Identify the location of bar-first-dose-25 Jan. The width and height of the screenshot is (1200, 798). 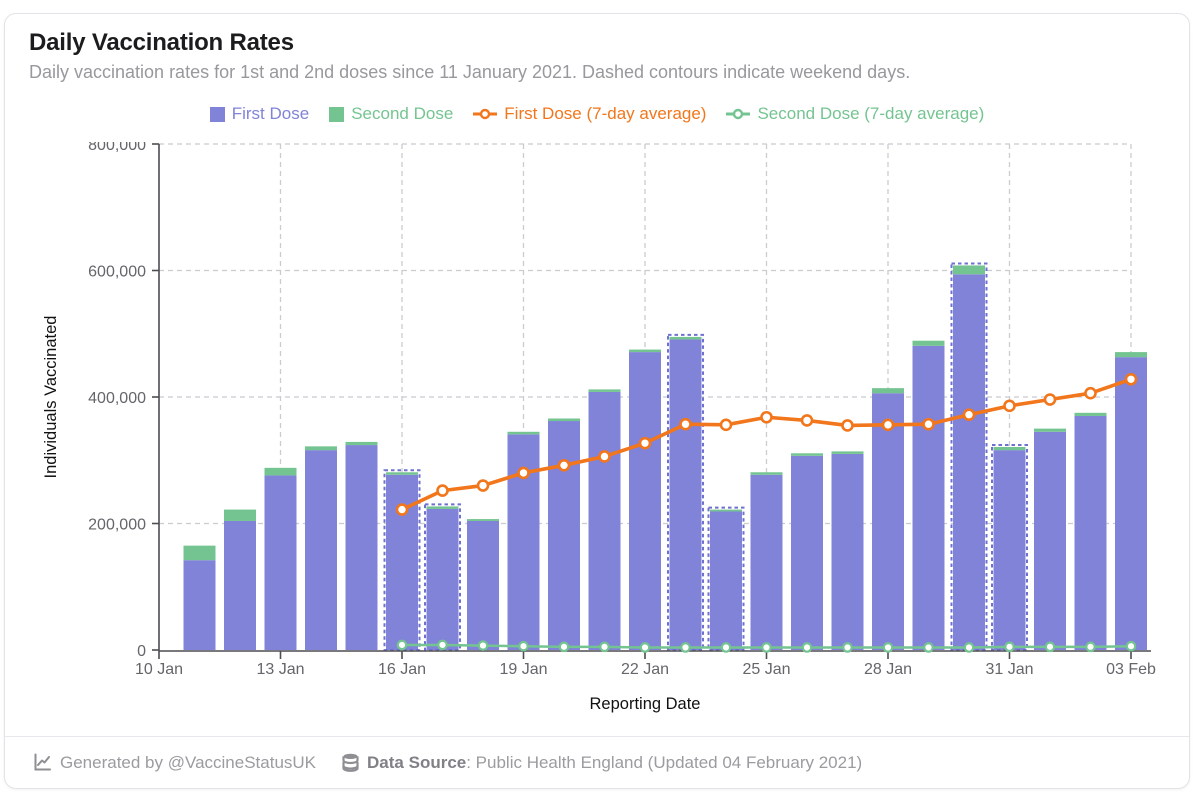
(766, 562).